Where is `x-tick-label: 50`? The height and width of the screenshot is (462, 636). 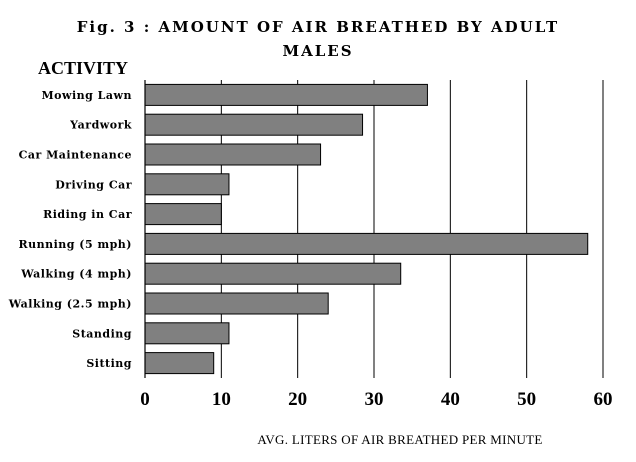
x-tick-label: 50 is located at coordinates (526, 399).